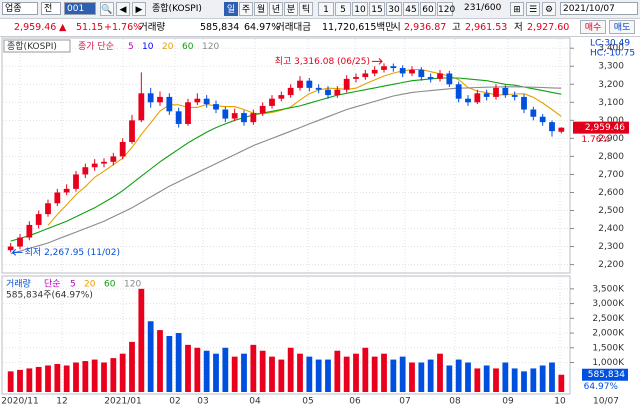 The height and width of the screenshot is (408, 640). What do you see at coordinates (533, 9) in the screenshot?
I see `tool-button: ☰` at bounding box center [533, 9].